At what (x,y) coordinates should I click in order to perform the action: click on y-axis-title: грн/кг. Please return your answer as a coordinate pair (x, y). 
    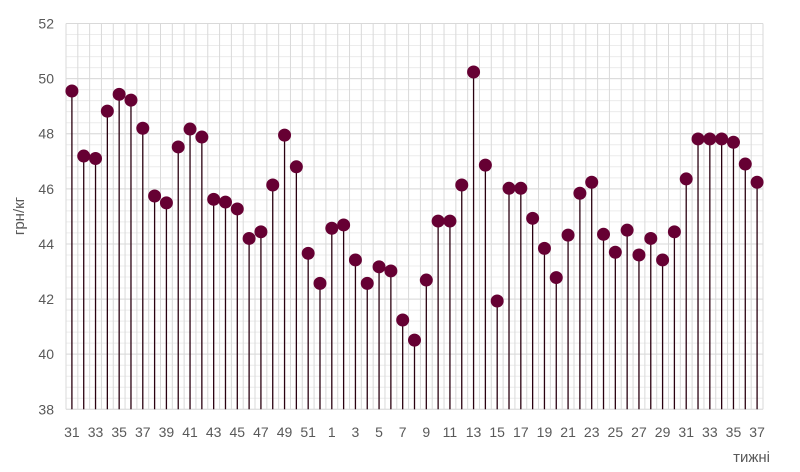
    Looking at the image, I should click on (19, 215).